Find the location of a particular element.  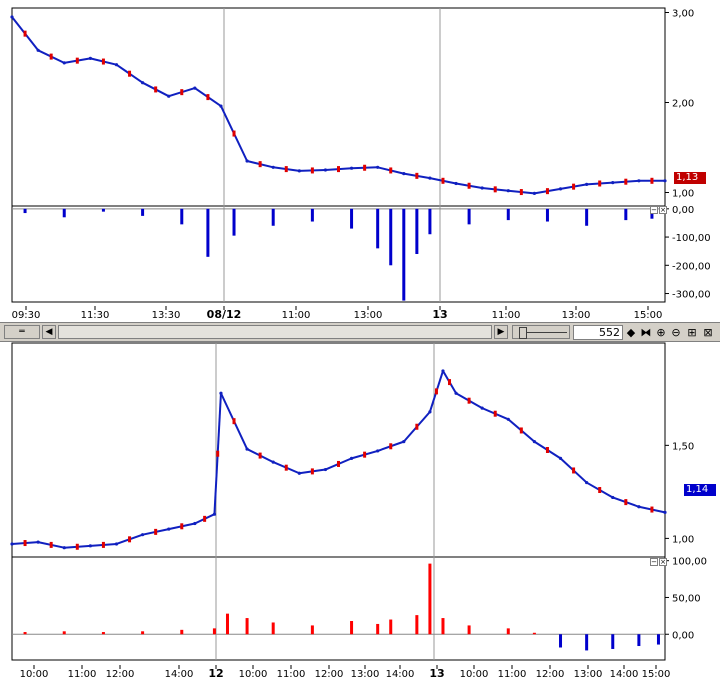

top-volume-panel is located at coordinates (338, 254).